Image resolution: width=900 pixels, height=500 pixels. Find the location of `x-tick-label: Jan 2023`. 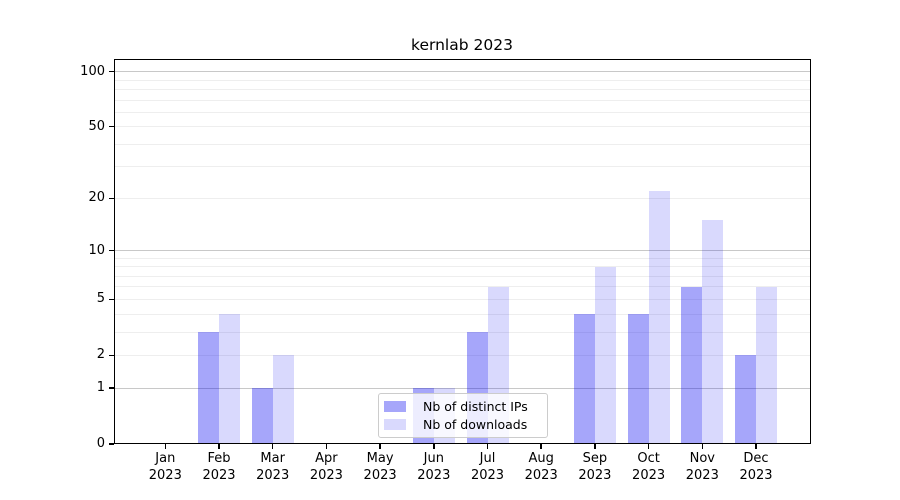

x-tick-label: Jan 2023 is located at coordinates (165, 467).